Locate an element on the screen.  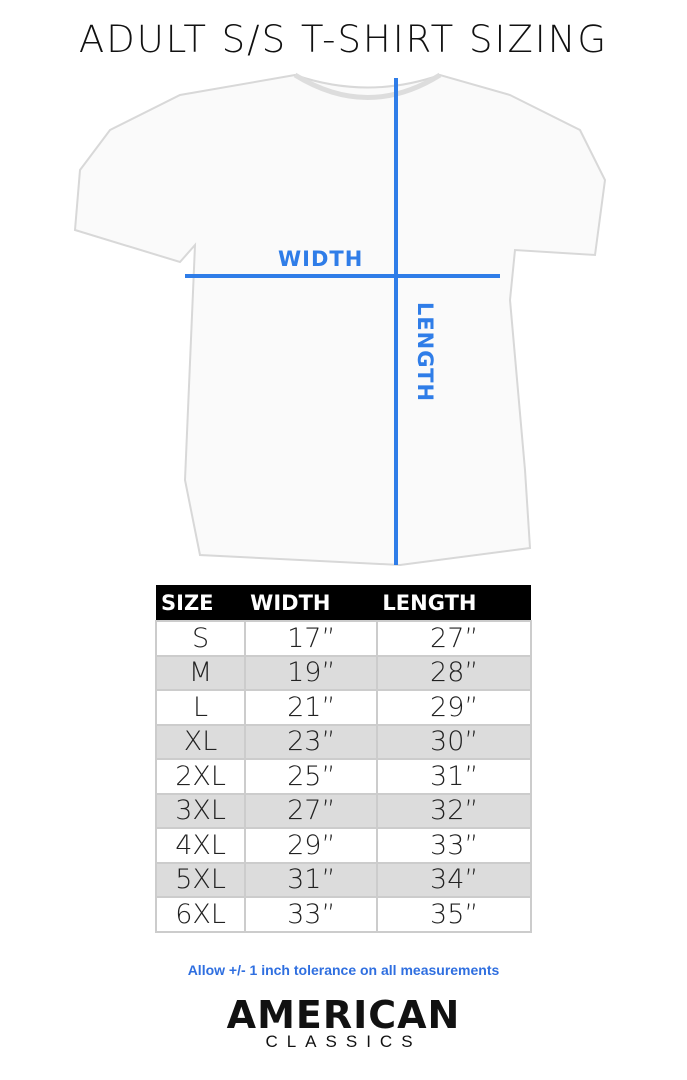
header-size: SIZE is located at coordinates (201, 603).